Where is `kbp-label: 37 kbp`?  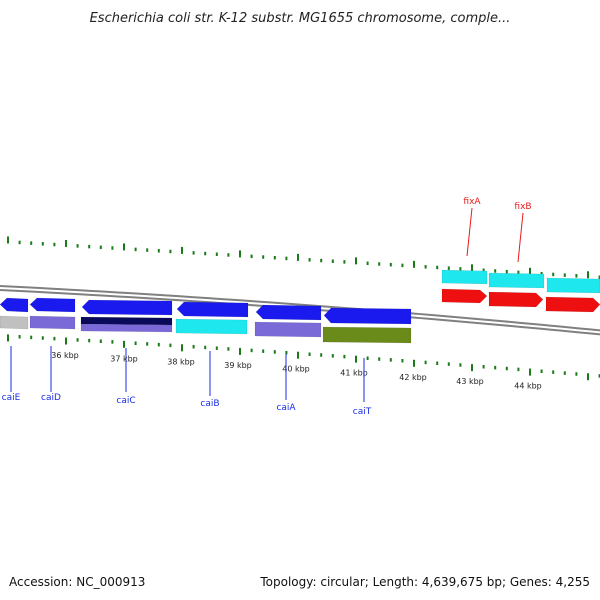
kbp-label: 37 kbp is located at coordinates (124, 358).